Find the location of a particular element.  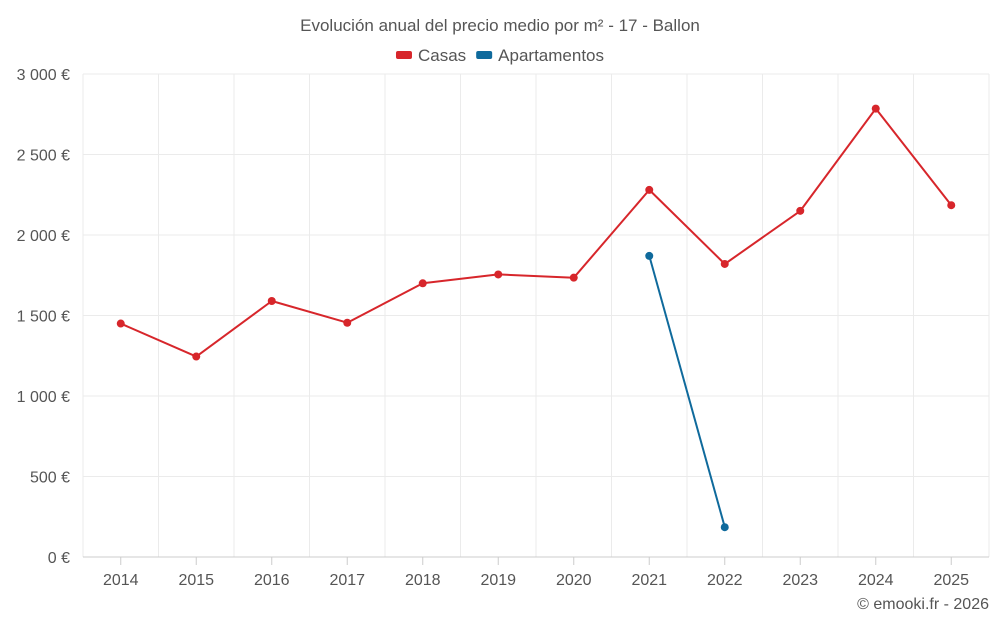

legend-label-casas: Casas is located at coordinates (442, 55).